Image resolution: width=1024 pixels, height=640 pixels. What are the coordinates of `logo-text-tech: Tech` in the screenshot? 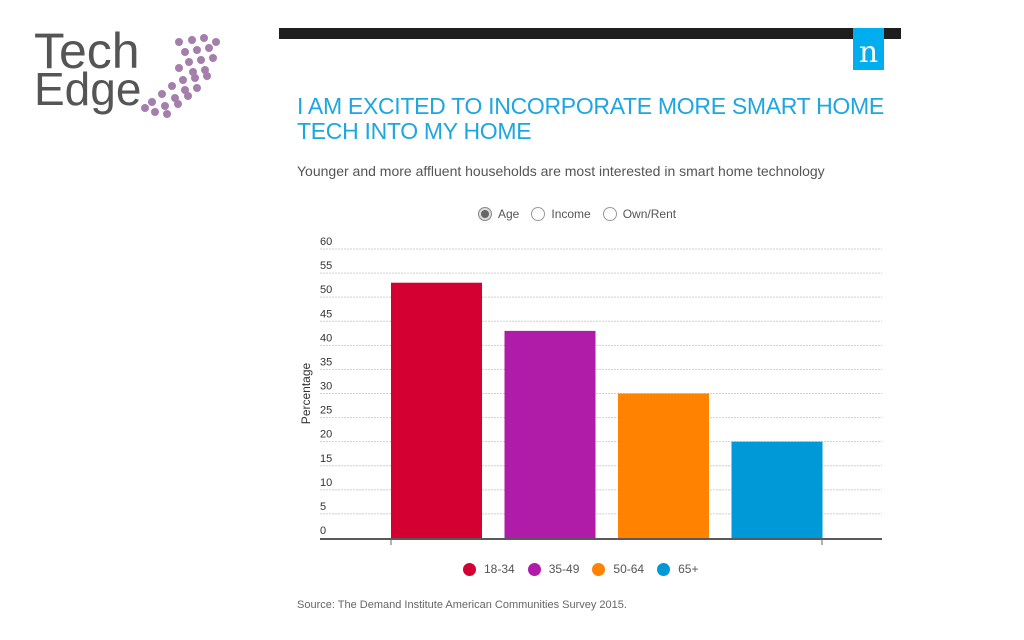 It's located at (87, 51).